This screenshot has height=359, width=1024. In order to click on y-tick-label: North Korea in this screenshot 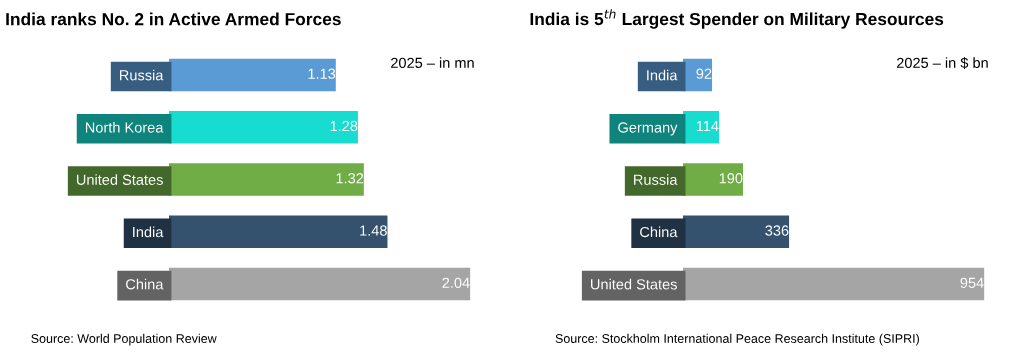, I will do `click(124, 127)`.